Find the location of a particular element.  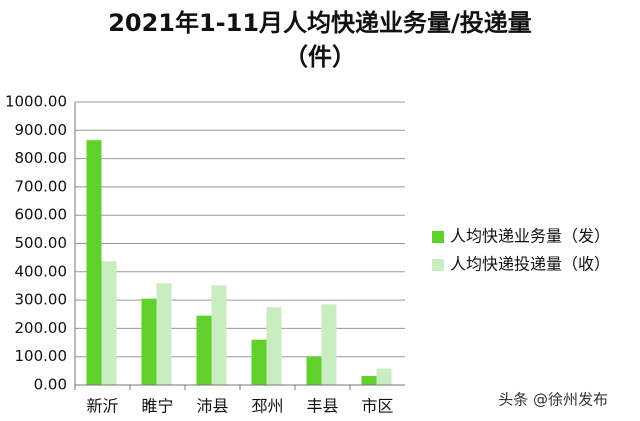

y-tick-label: 800.00 is located at coordinates (41, 158).